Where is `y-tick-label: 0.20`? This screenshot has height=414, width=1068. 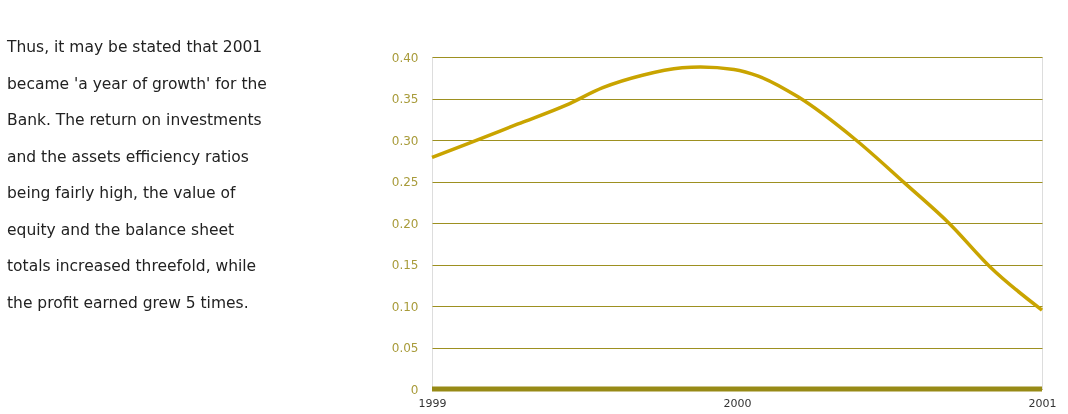 y-tick-label: 0.20 is located at coordinates (405, 223).